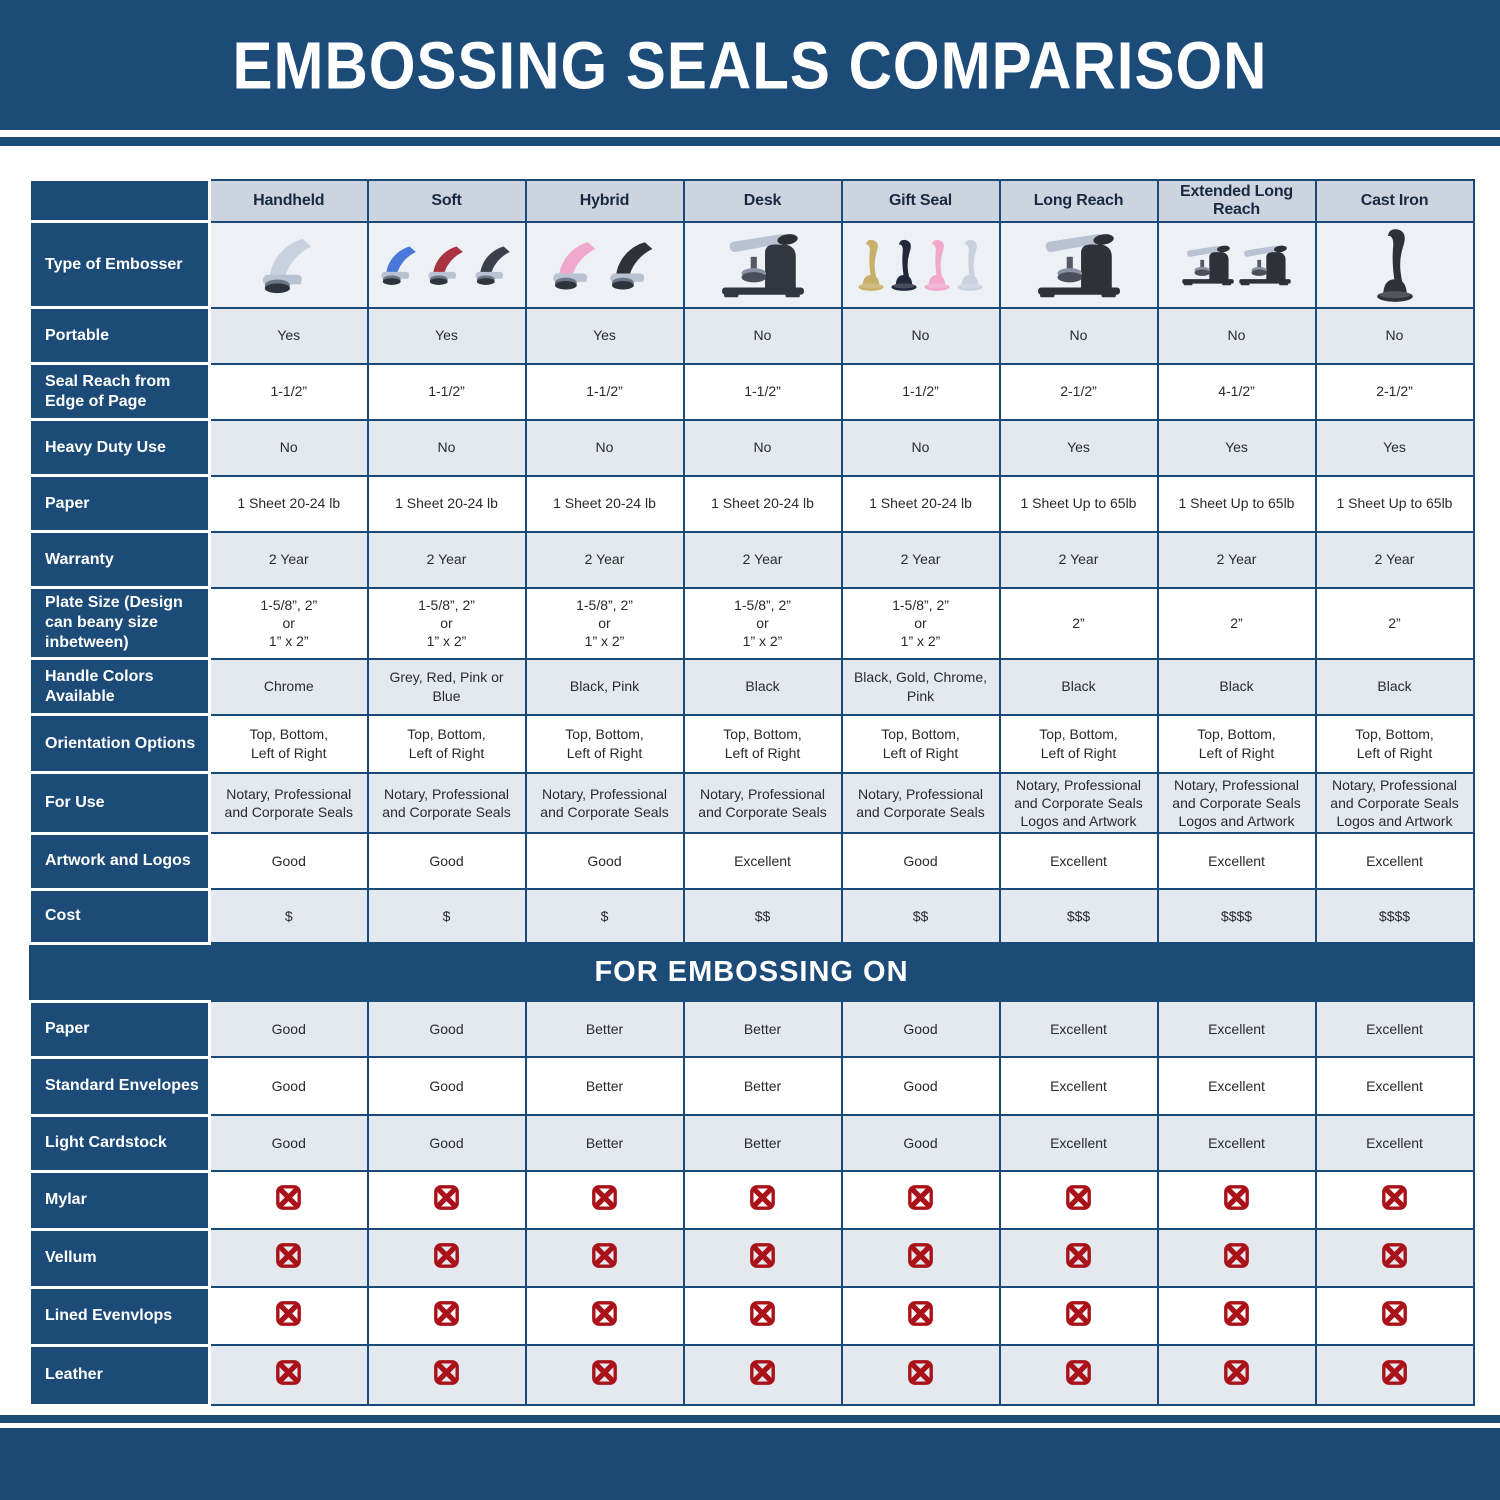 The image size is (1500, 1500). I want to click on row-label: Seal Reach from Edge of Page, so click(119, 391).